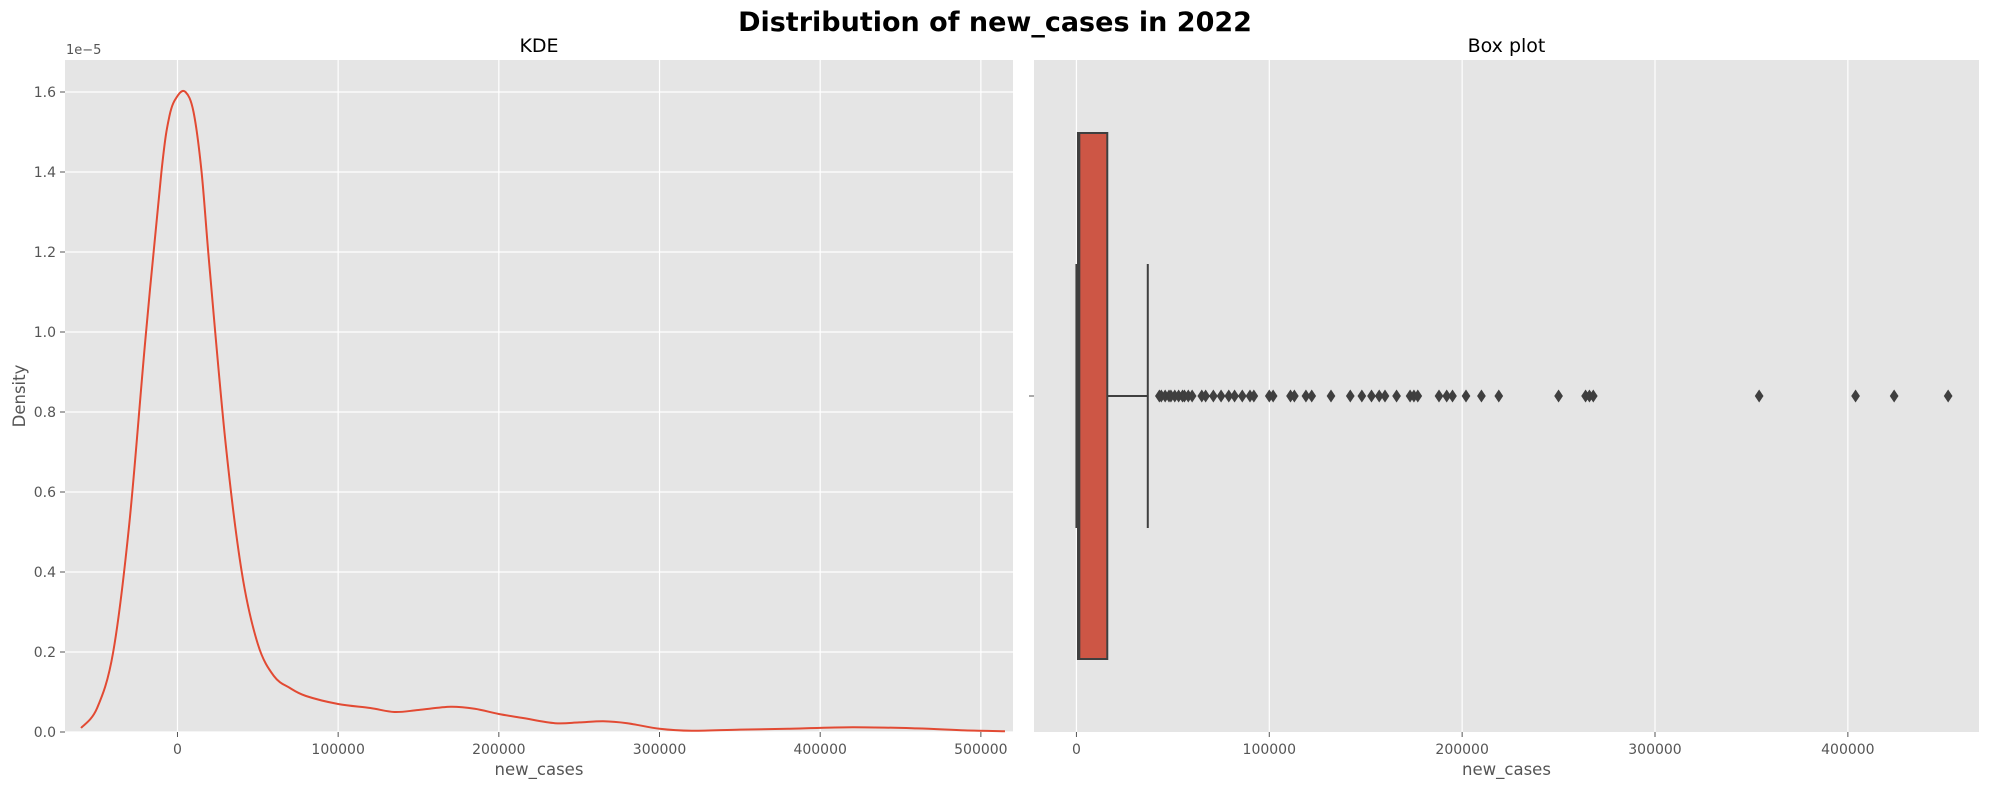  What do you see at coordinates (1269, 750) in the screenshot?
I see `box-x-tick-label: 100000` at bounding box center [1269, 750].